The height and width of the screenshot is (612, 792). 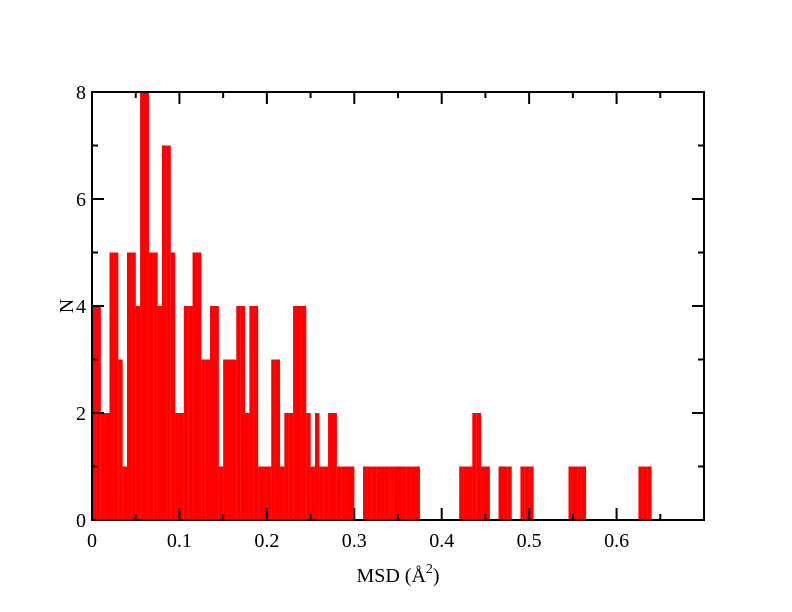 I want to click on x-tick-label: 0.1, so click(x=179, y=541).